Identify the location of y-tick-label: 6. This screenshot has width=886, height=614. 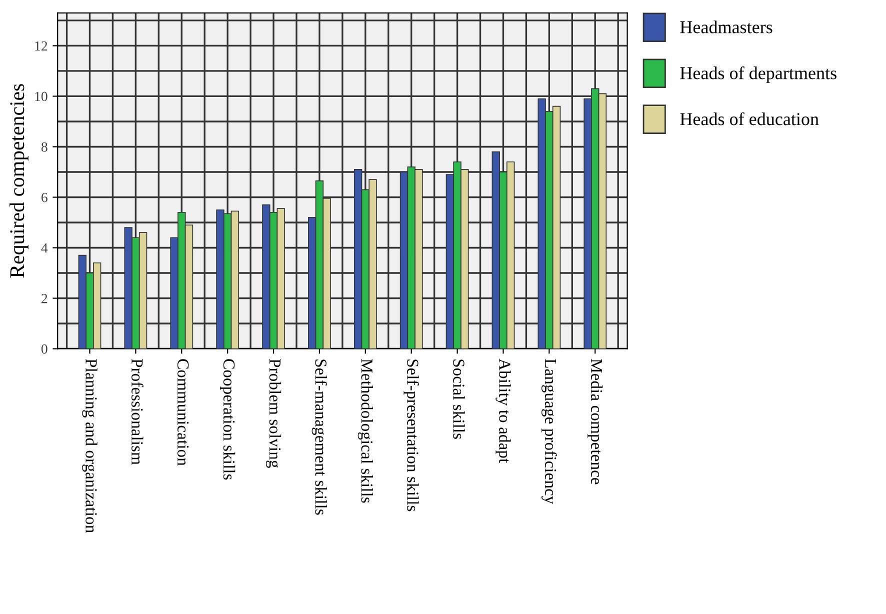
(45, 197).